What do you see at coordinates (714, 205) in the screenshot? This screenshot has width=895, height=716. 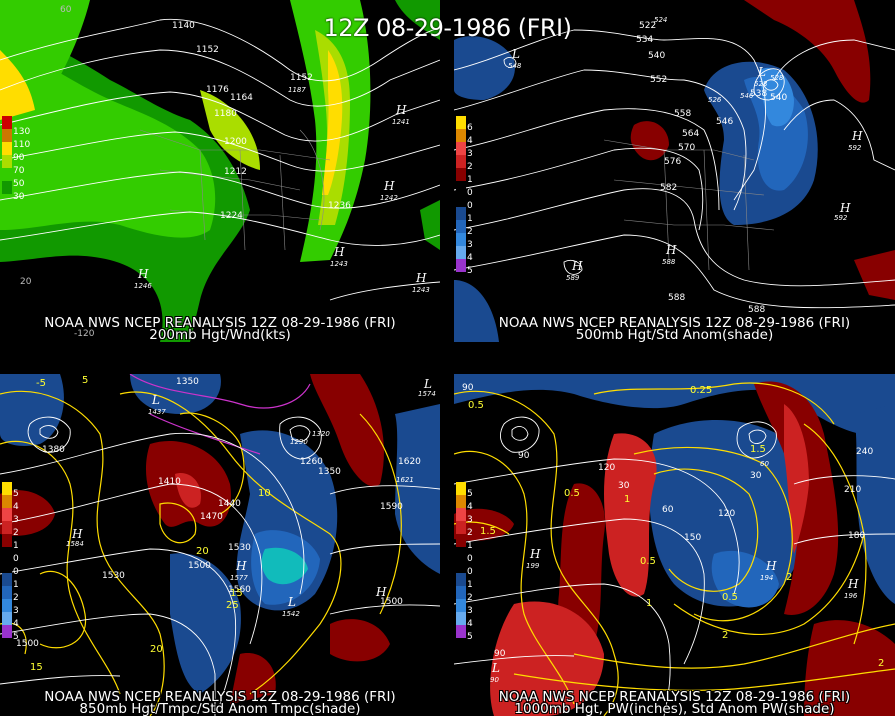 I see `high-markers: H 592 H 592 H 589 H 588` at bounding box center [714, 205].